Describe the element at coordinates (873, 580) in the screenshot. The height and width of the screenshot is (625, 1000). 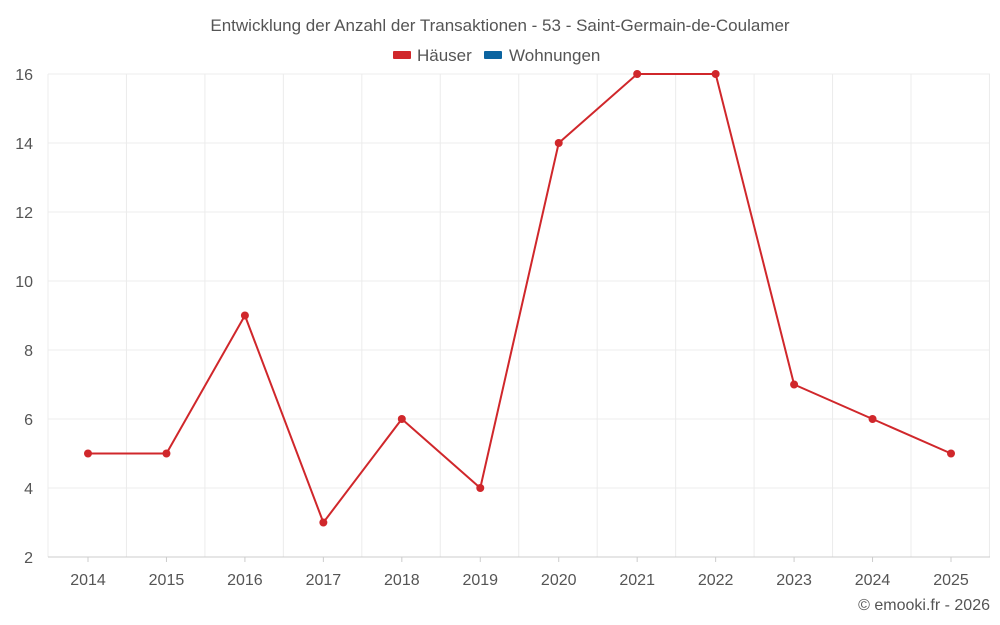
I see `x-tick-label: 2024` at that location.